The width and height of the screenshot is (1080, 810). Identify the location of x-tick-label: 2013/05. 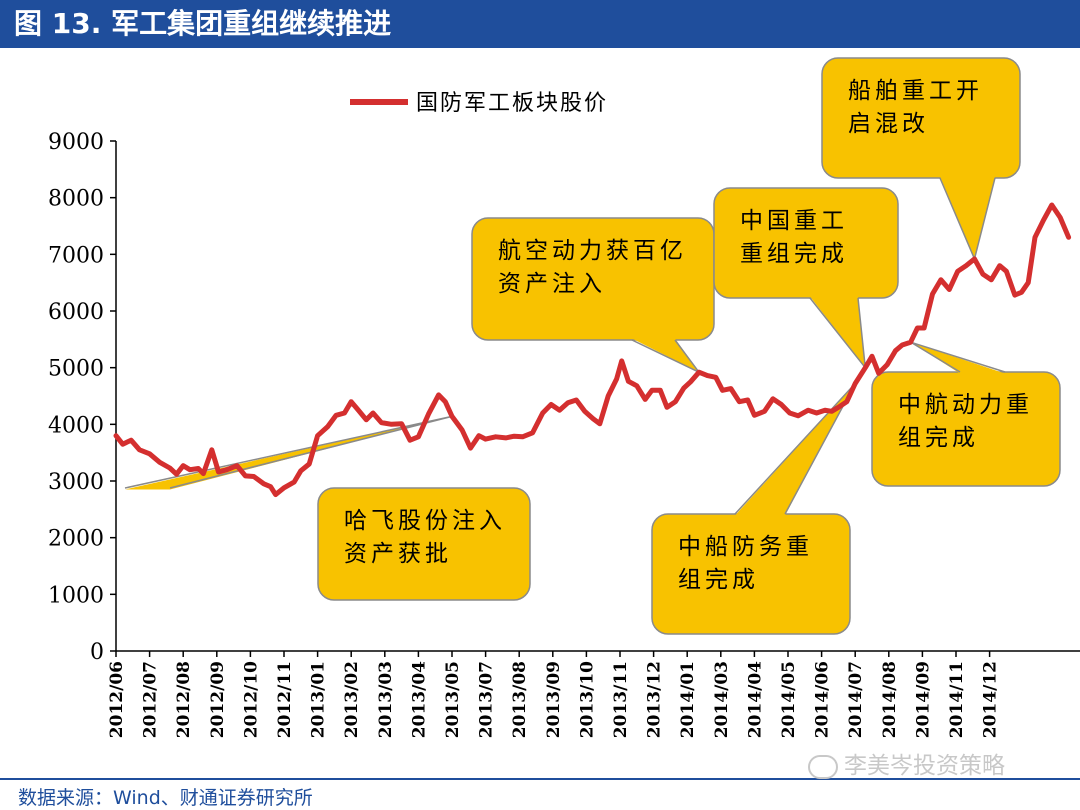
(453, 699).